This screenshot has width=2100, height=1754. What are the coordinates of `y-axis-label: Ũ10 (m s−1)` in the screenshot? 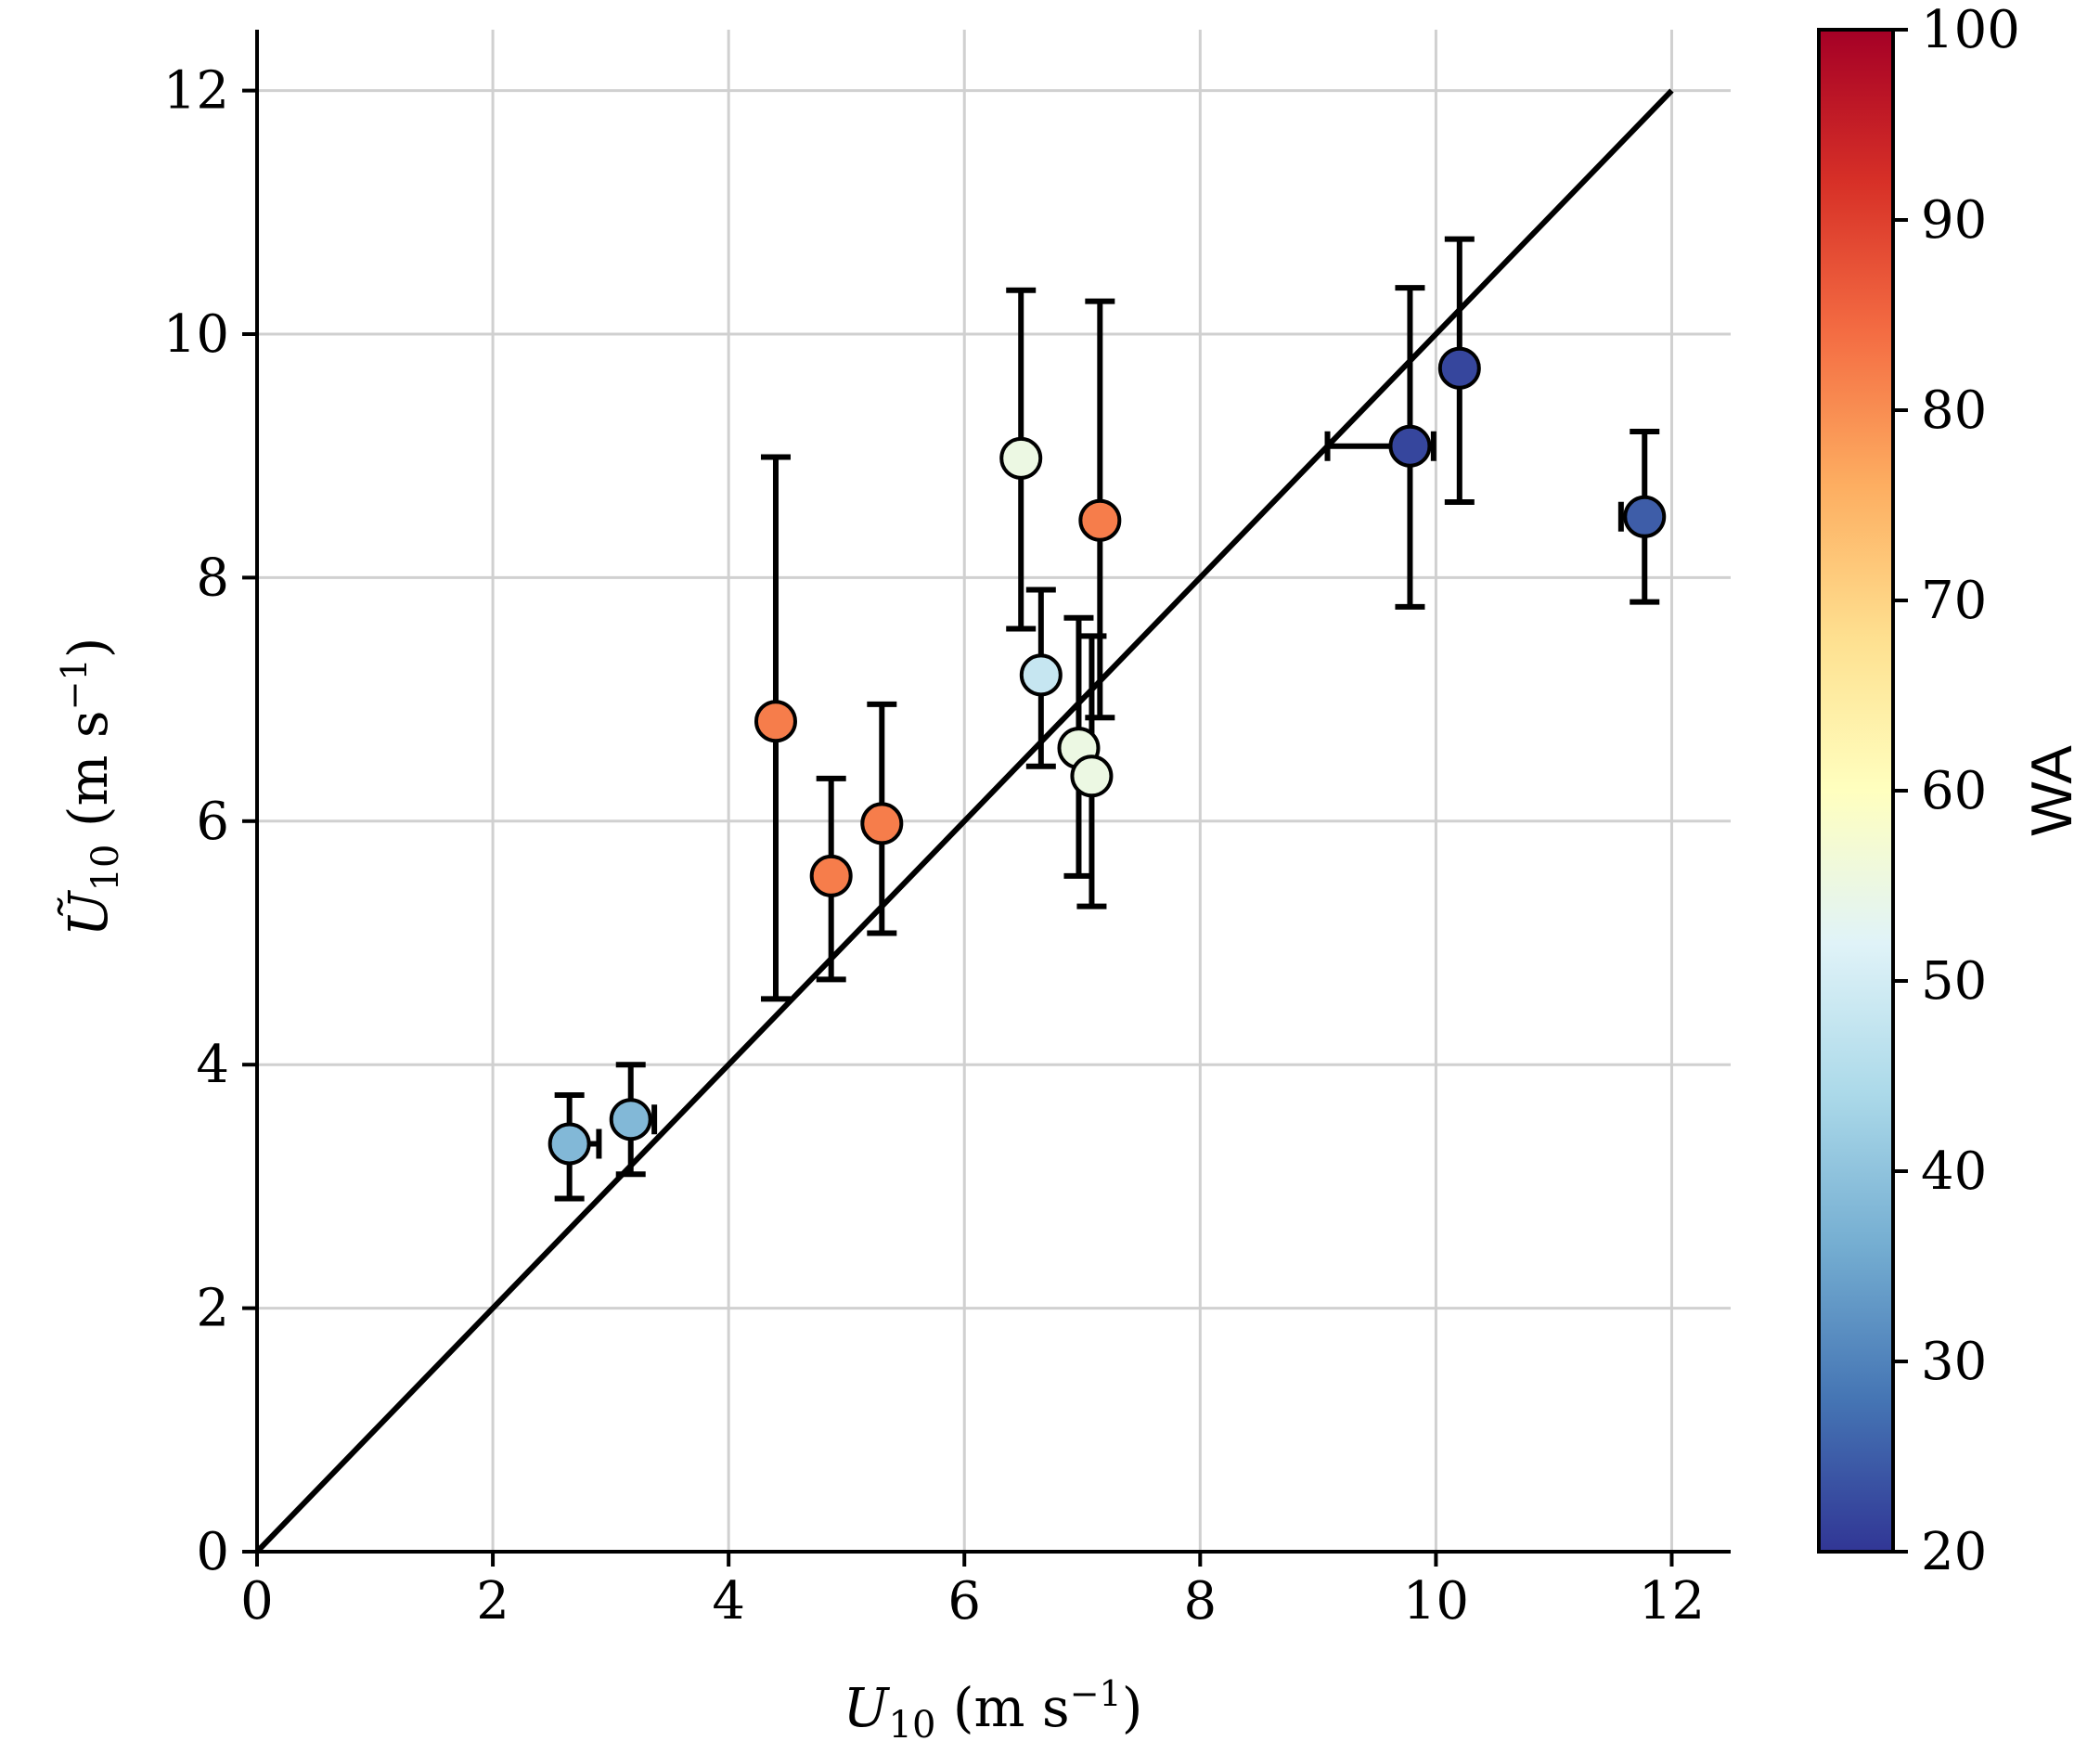 It's located at (91, 787).